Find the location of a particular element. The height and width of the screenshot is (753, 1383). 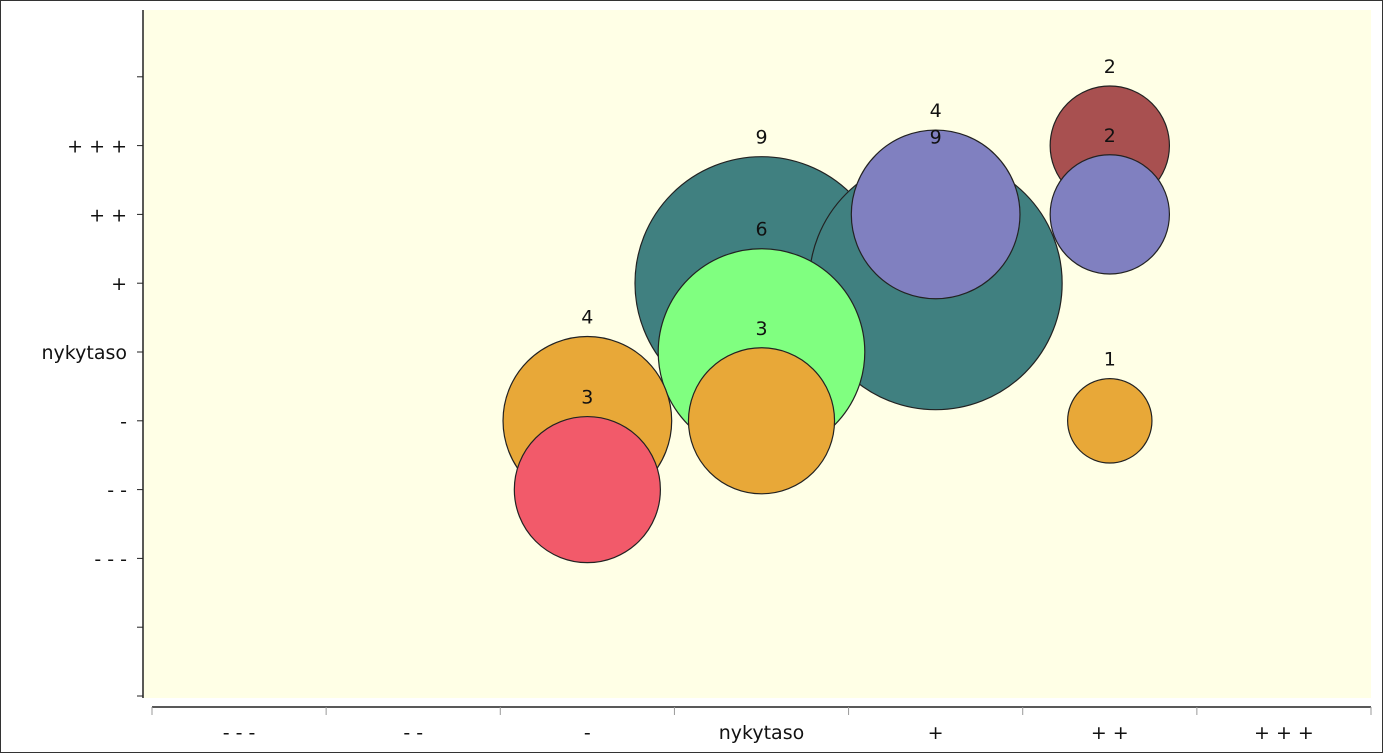

x-axis: - - - - - - nykytaso + + + + + + is located at coordinates (761, 725).